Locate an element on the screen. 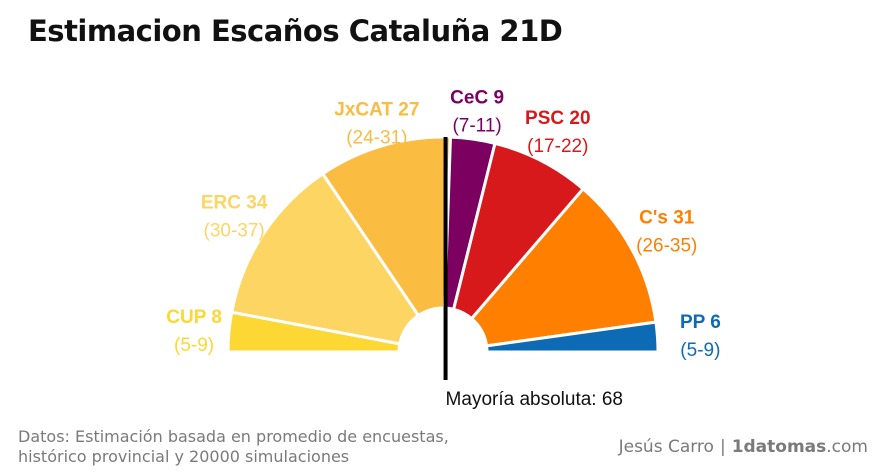 The height and width of the screenshot is (472, 886). slice-psc is located at coordinates (518, 231).